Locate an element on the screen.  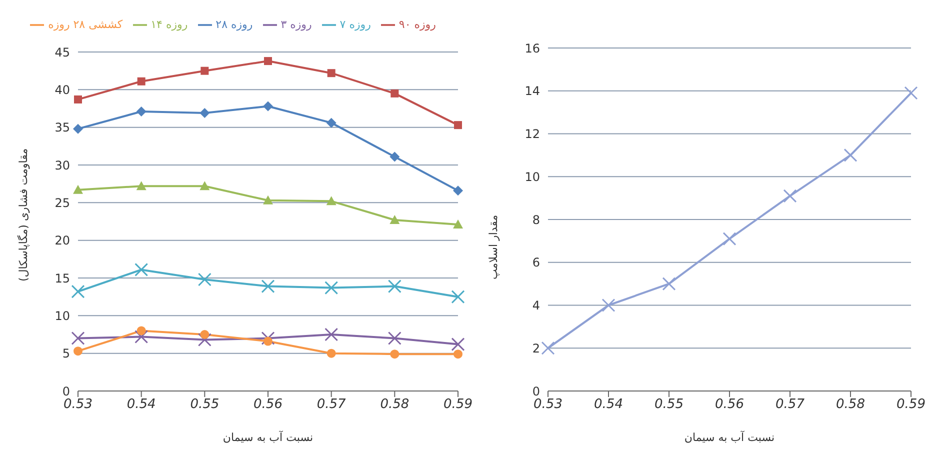
y-tick-label: 35 is located at coordinates (62, 127).